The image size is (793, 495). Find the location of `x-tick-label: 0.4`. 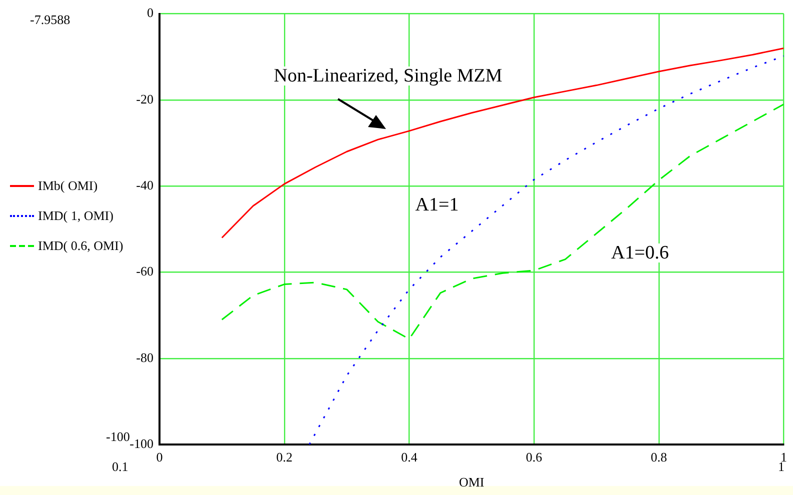

x-tick-label: 0.4 is located at coordinates (409, 457).